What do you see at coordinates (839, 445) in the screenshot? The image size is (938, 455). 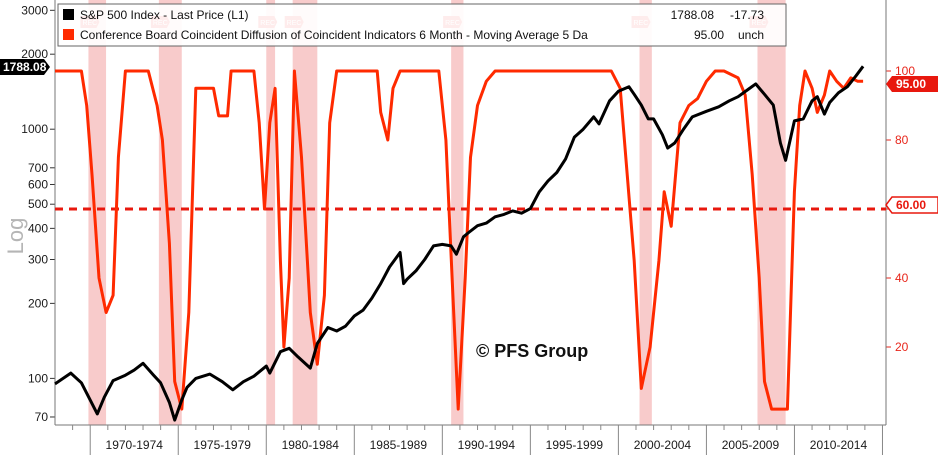 I see `x-tick-label: 2010-2014` at bounding box center [839, 445].